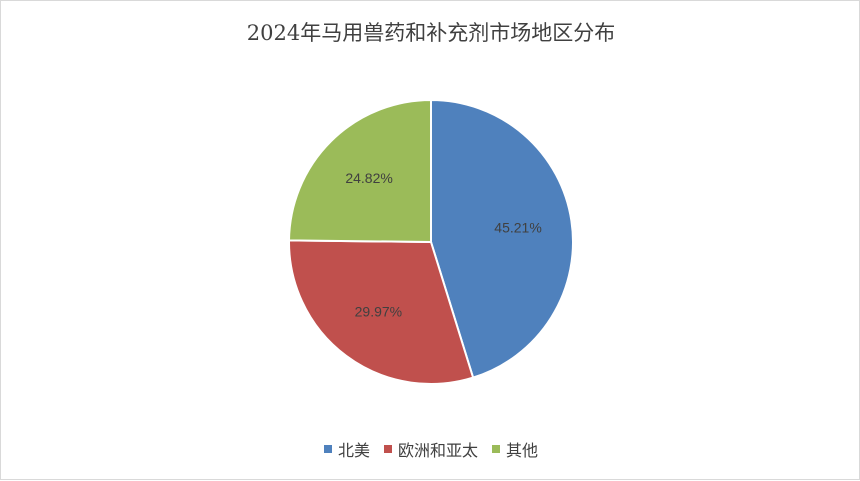  What do you see at coordinates (353, 450) in the screenshot?
I see `legend-label-north-america: 北美` at bounding box center [353, 450].